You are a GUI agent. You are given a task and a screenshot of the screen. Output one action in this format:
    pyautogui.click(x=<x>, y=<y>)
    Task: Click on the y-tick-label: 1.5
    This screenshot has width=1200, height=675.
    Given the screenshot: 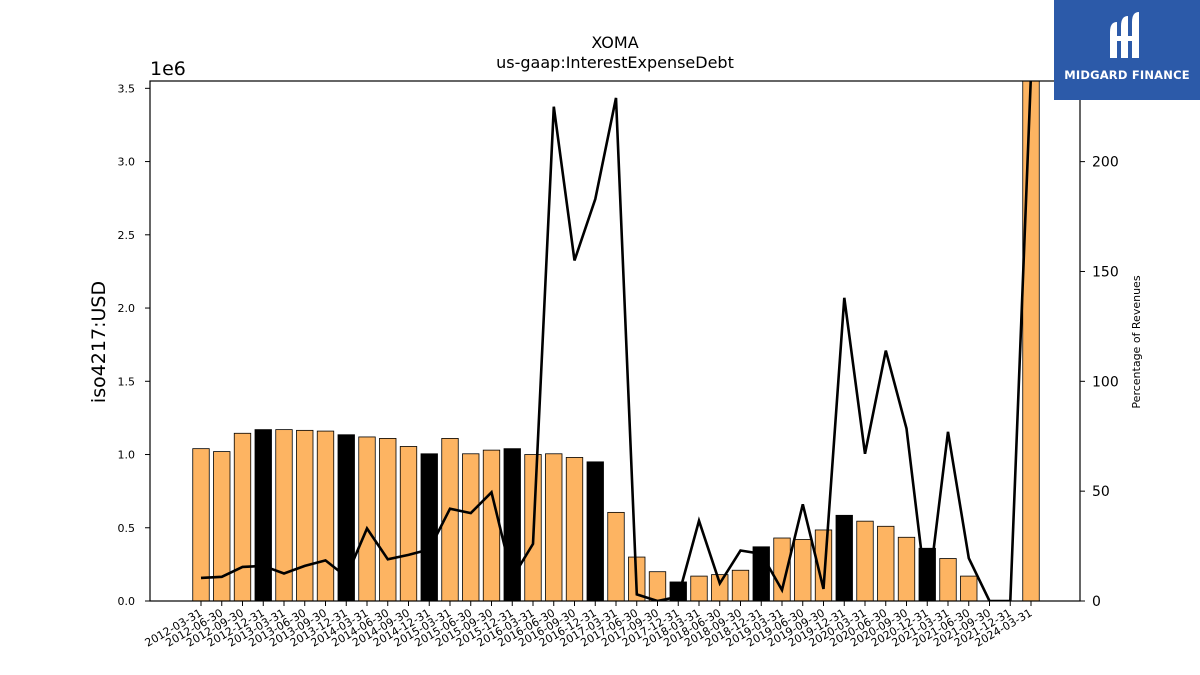 What is the action you would take?
    pyautogui.click(x=127, y=381)
    